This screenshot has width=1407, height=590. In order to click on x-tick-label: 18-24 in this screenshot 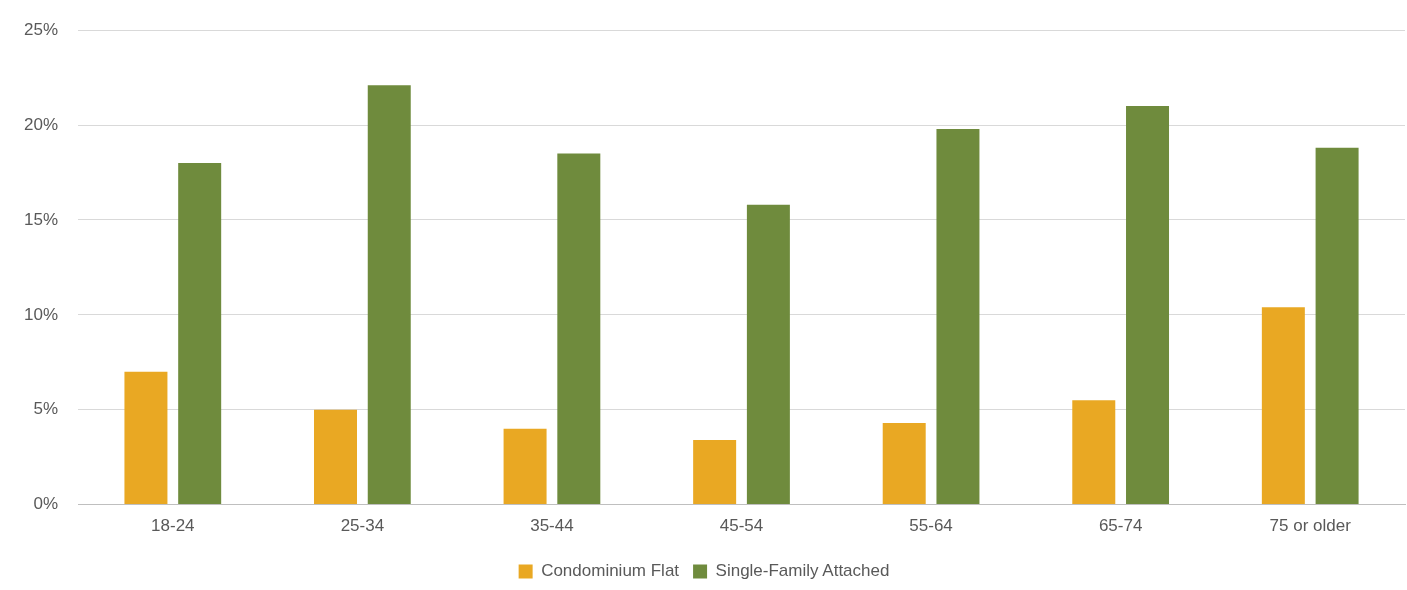, I will do `click(173, 526)`.